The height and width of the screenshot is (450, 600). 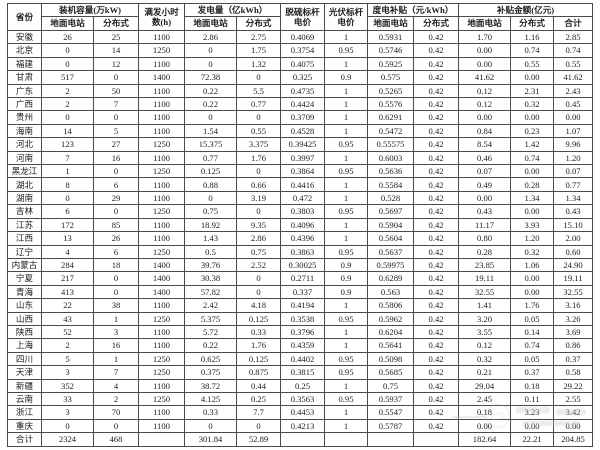 I want to click on cell-generation_distributed: 0.125, so click(x=259, y=318).